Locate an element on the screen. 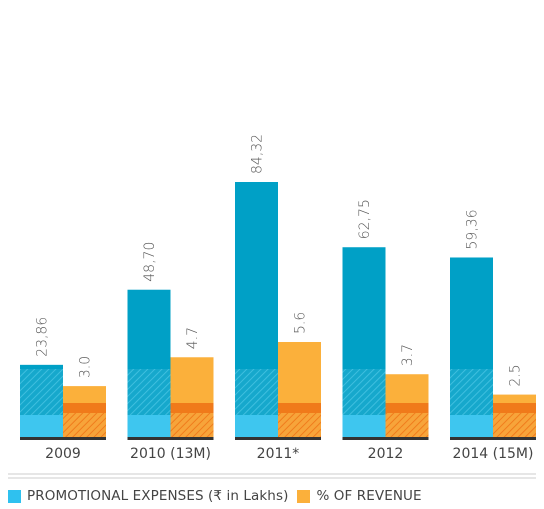 The image size is (544, 509). bar-revenue-band-2009 is located at coordinates (84, 408).